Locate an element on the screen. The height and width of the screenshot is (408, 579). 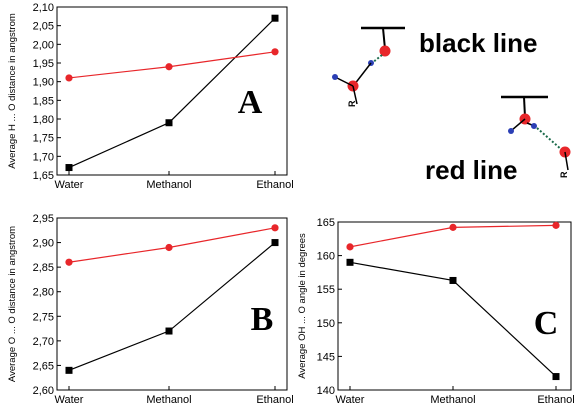
y-tick-label: 2,80 is located at coordinates (43, 293).